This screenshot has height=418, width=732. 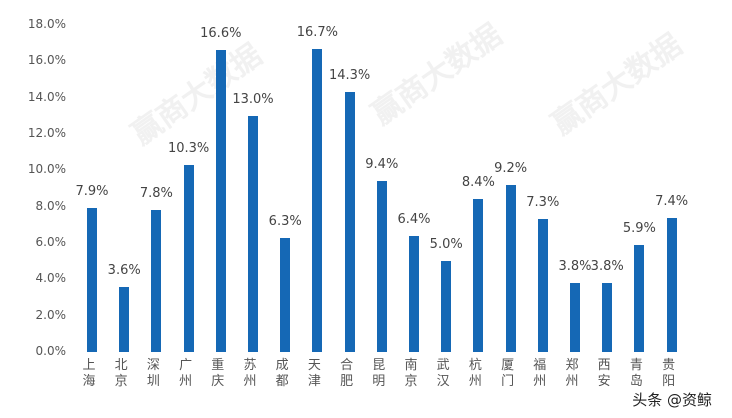 What do you see at coordinates (478, 183) in the screenshot?
I see `value-label: 8.4%` at bounding box center [478, 183].